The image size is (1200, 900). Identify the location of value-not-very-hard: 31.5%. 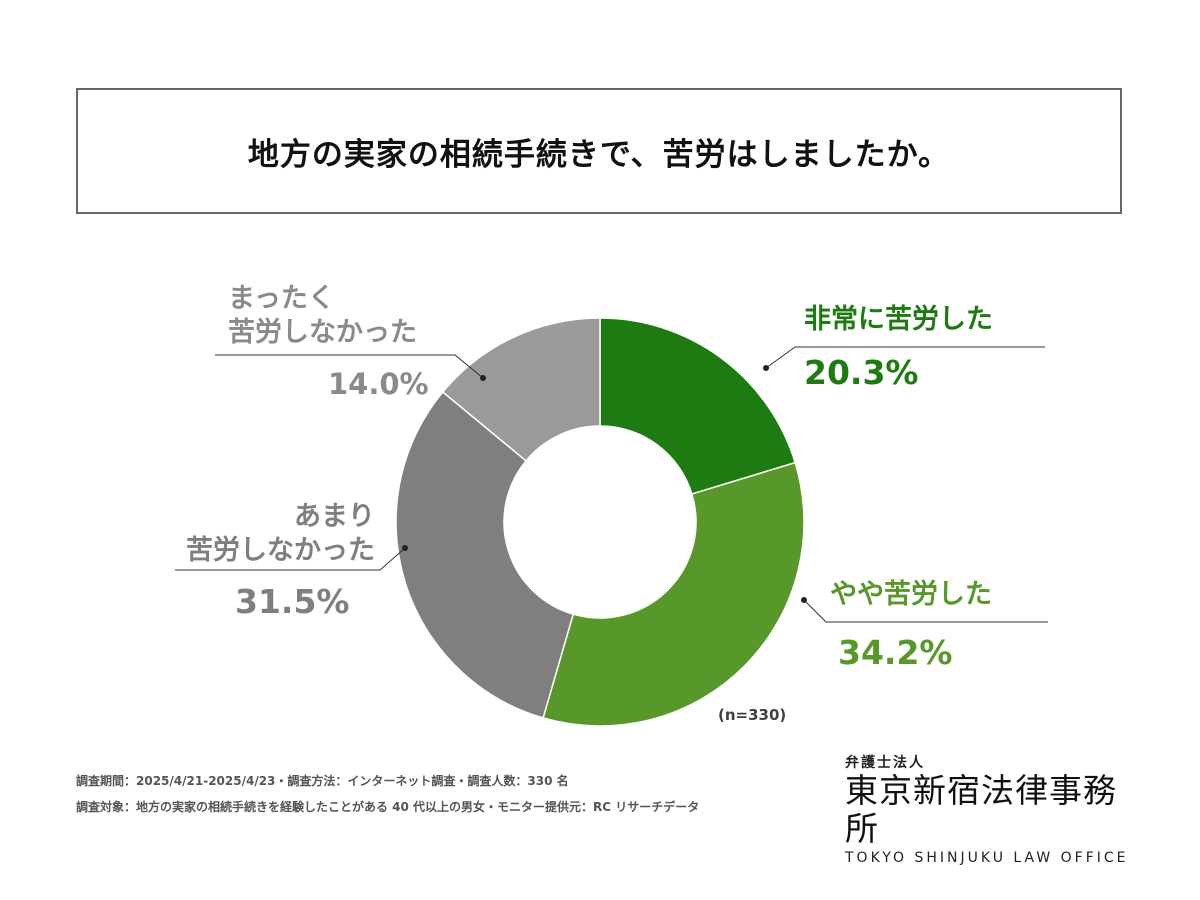
(292, 601).